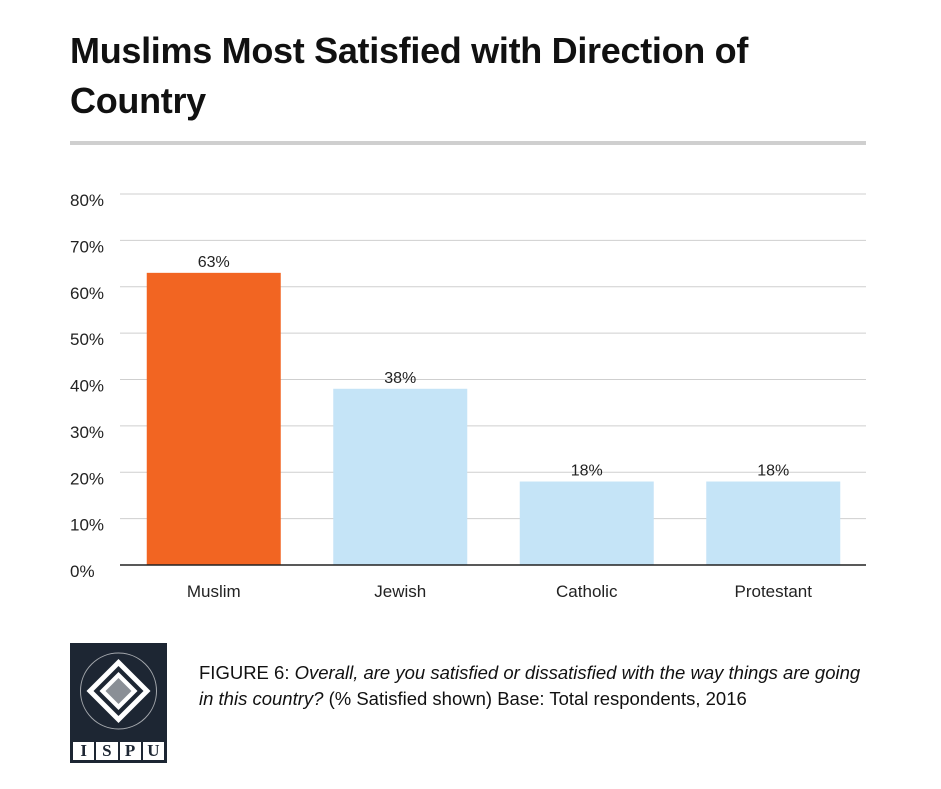  What do you see at coordinates (87, 246) in the screenshot?
I see `y-tick-label: 70%` at bounding box center [87, 246].